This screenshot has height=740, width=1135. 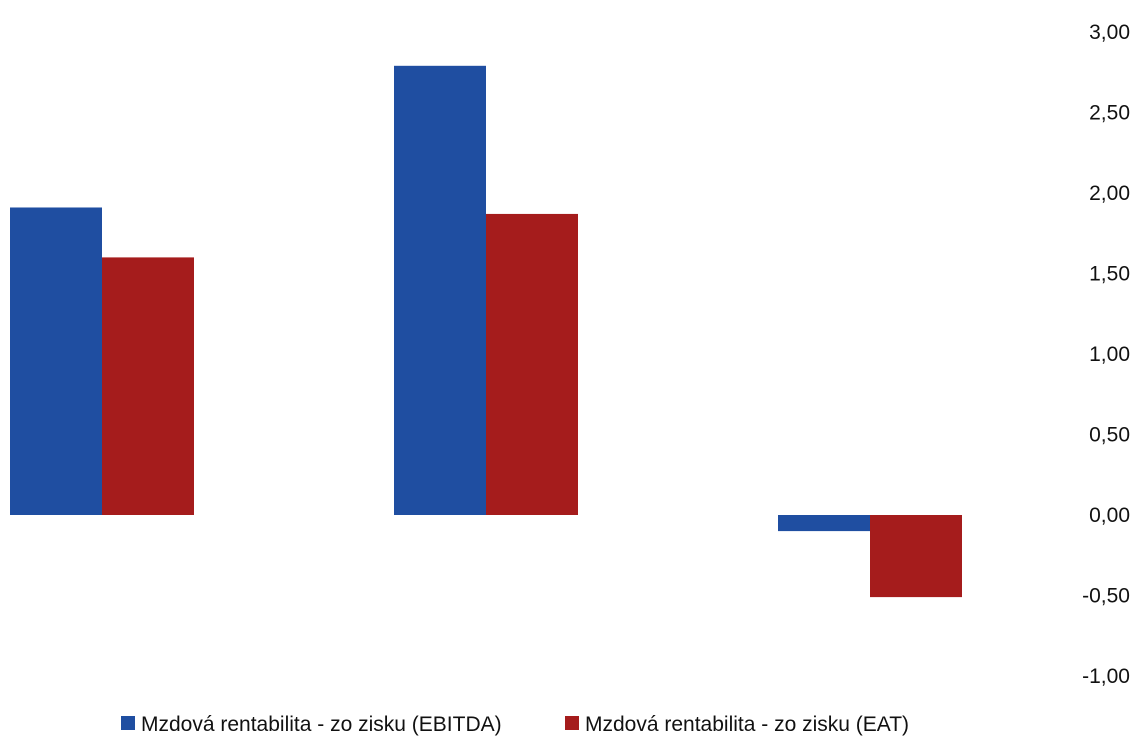 I want to click on legend-label-ebitda: Mzdová rentabilita - zo zisku (EBITDA), so click(x=321, y=724).